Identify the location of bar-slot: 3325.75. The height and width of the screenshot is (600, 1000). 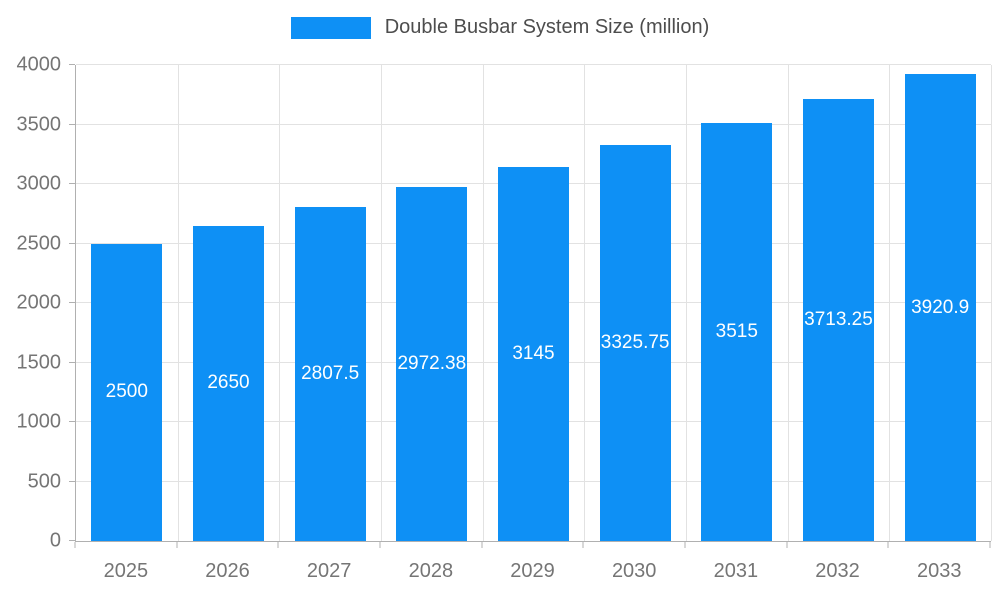
(635, 303).